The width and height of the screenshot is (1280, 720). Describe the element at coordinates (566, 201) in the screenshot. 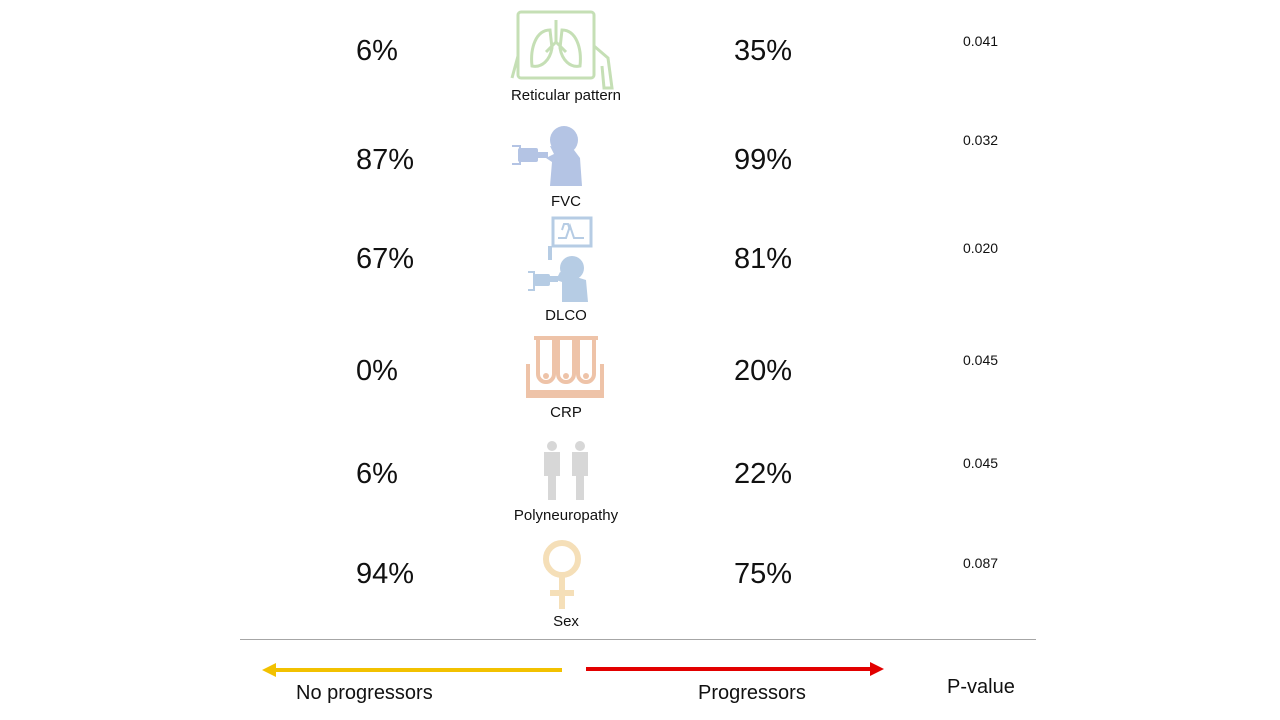

I see `row-label: FVC` at that location.